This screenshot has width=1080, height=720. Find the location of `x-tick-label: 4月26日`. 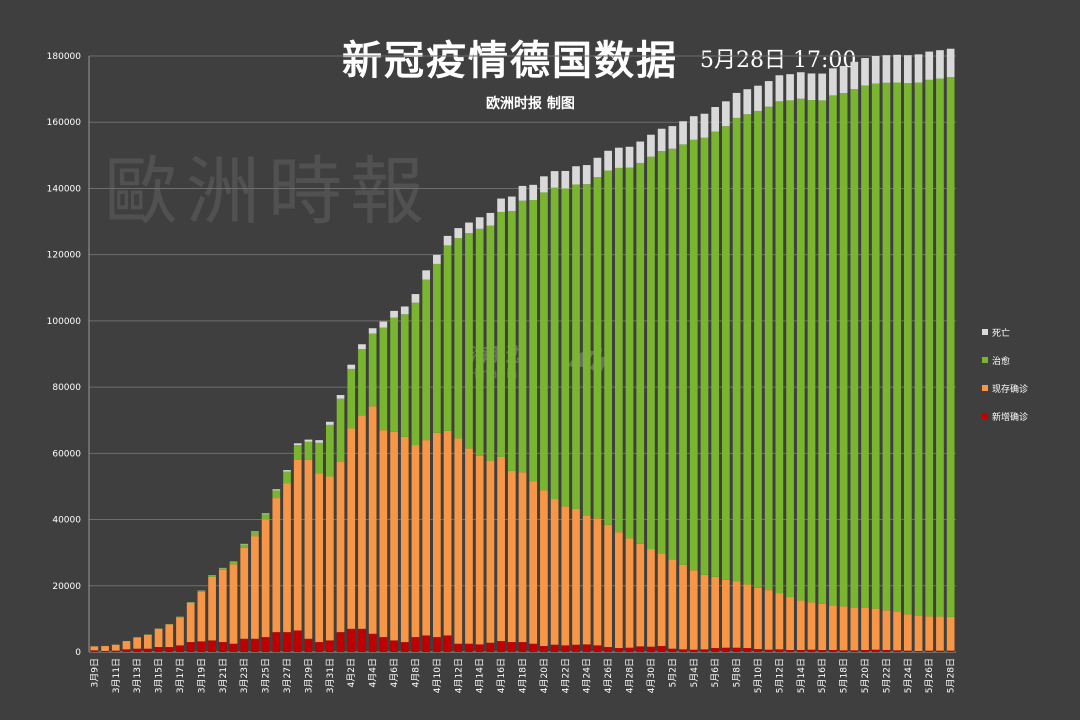

x-tick-label: 4月26日 is located at coordinates (608, 675).